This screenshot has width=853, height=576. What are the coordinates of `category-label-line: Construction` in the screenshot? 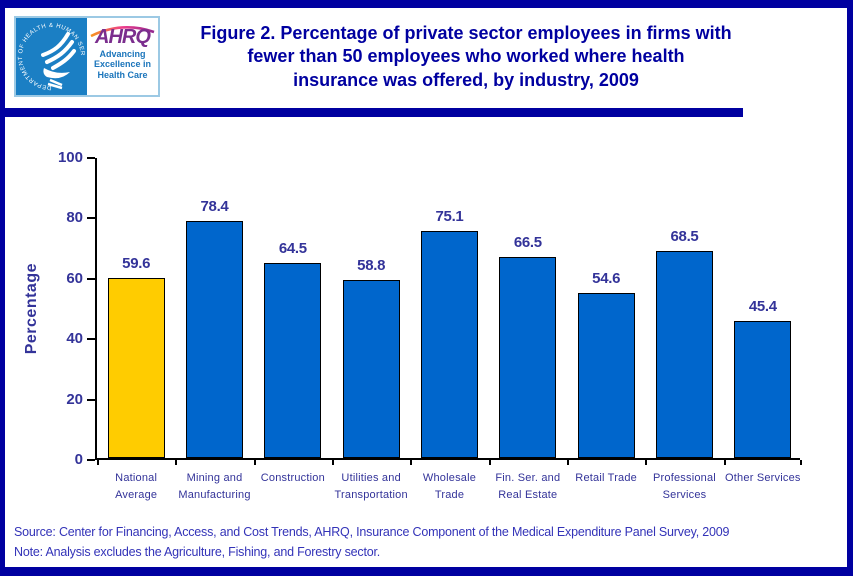 It's located at (292, 478).